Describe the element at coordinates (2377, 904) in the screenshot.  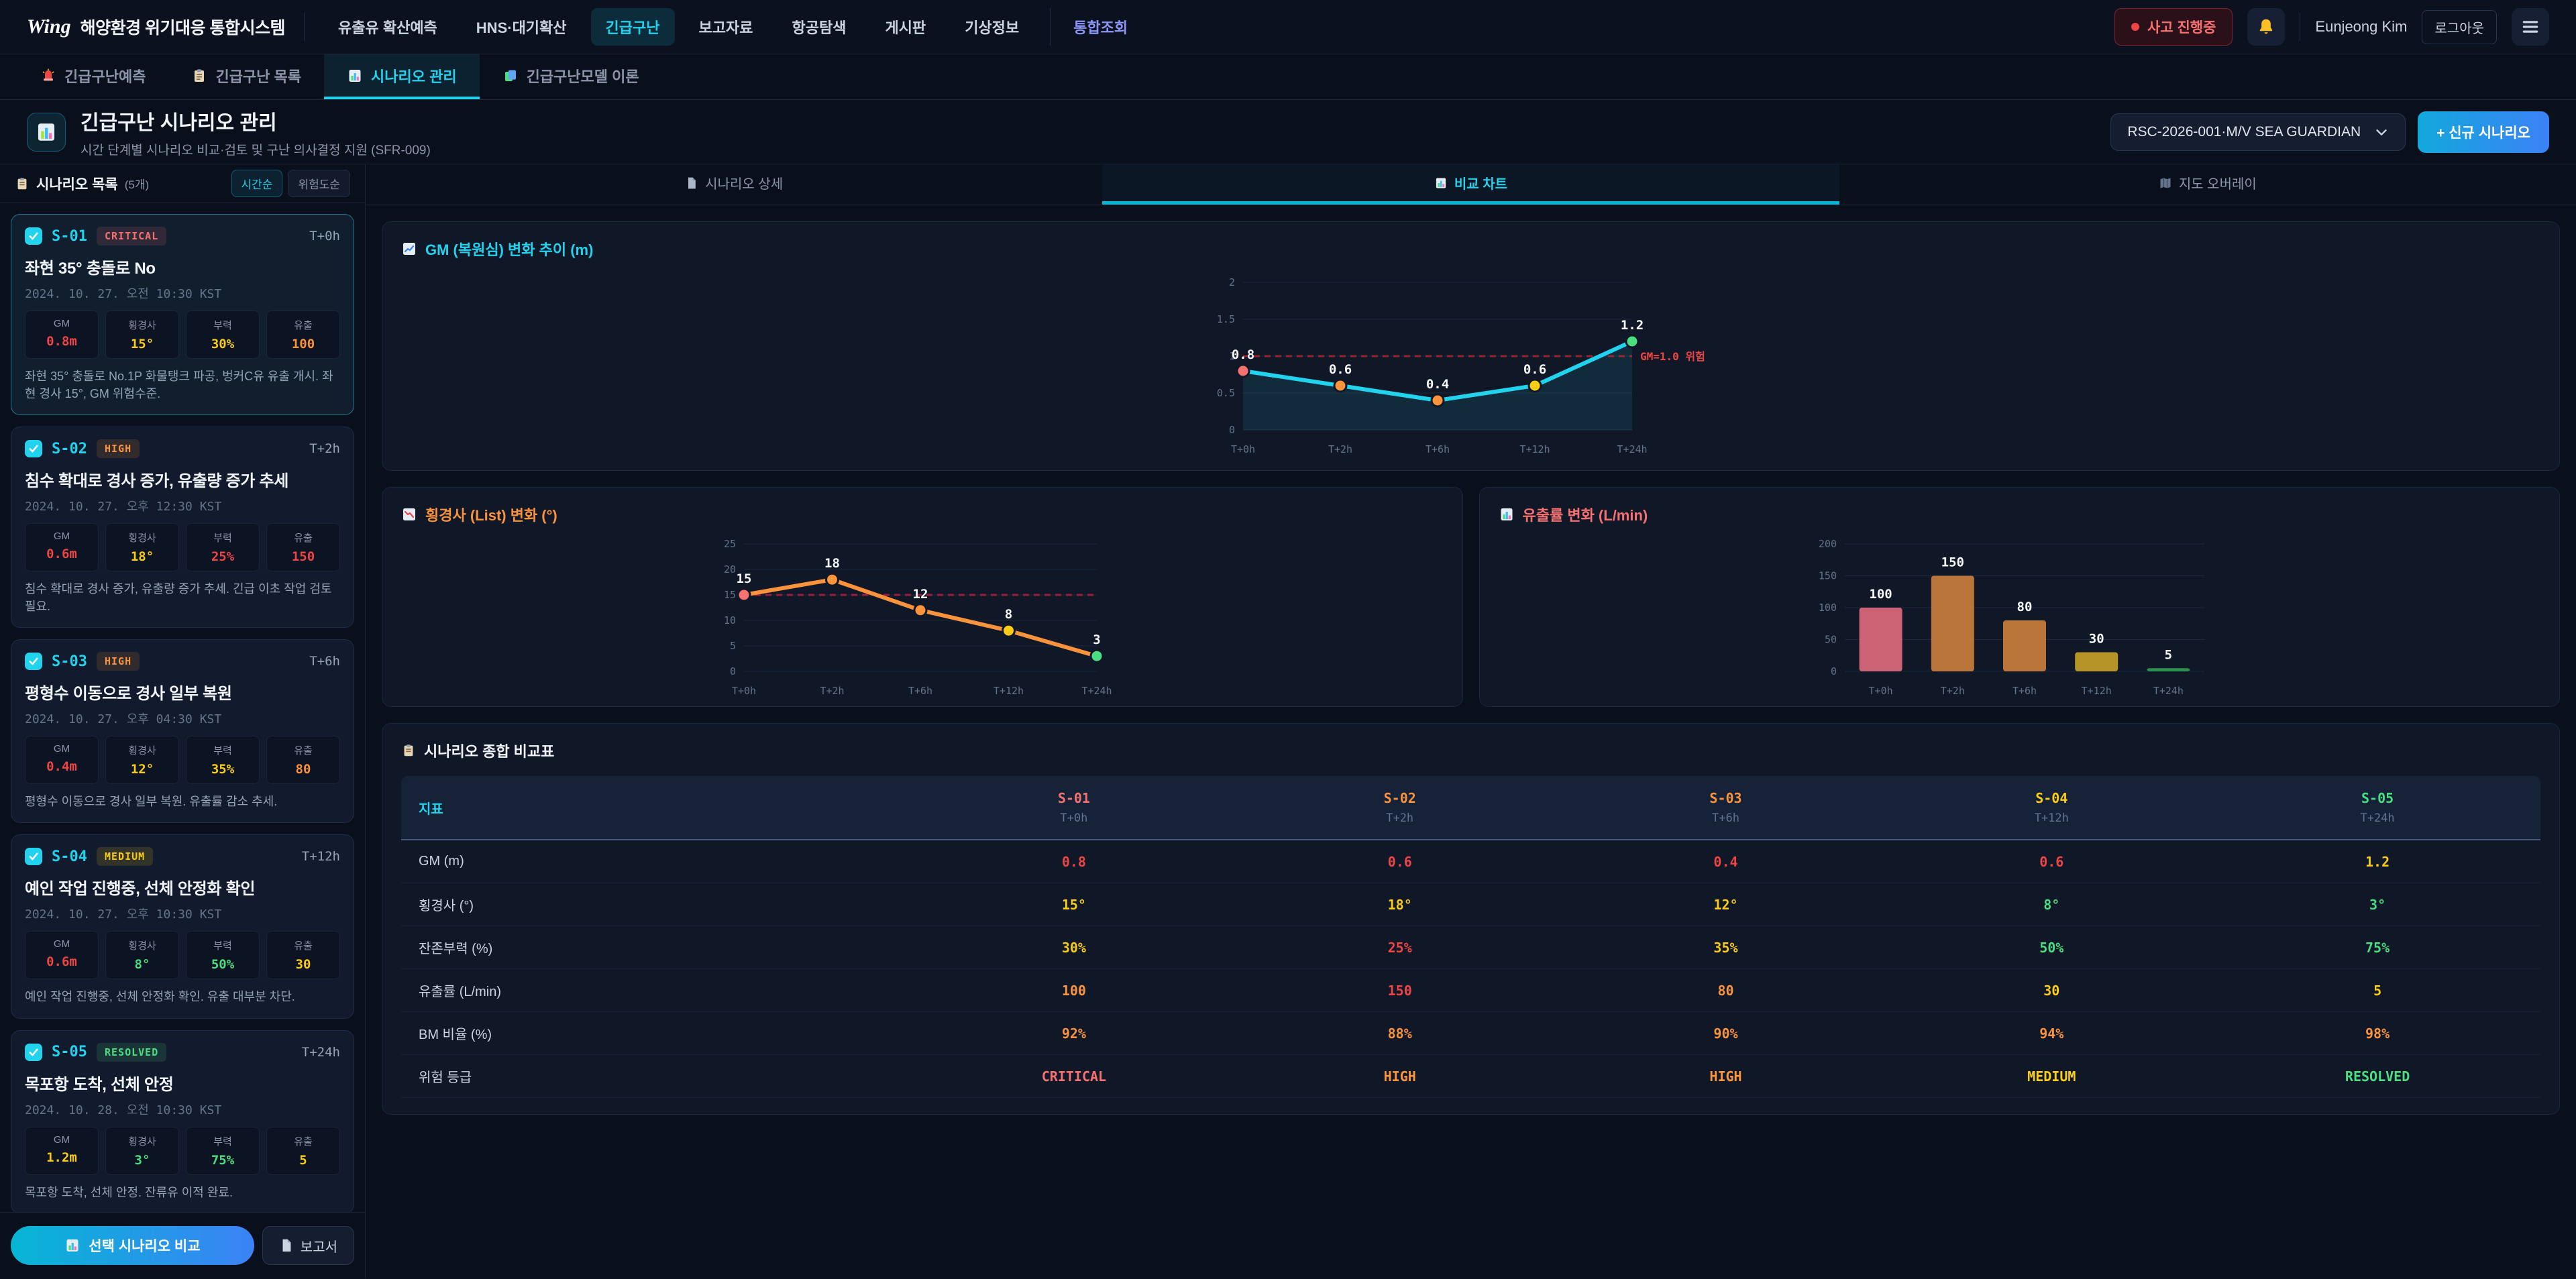
I see `table-cell: 3°` at that location.